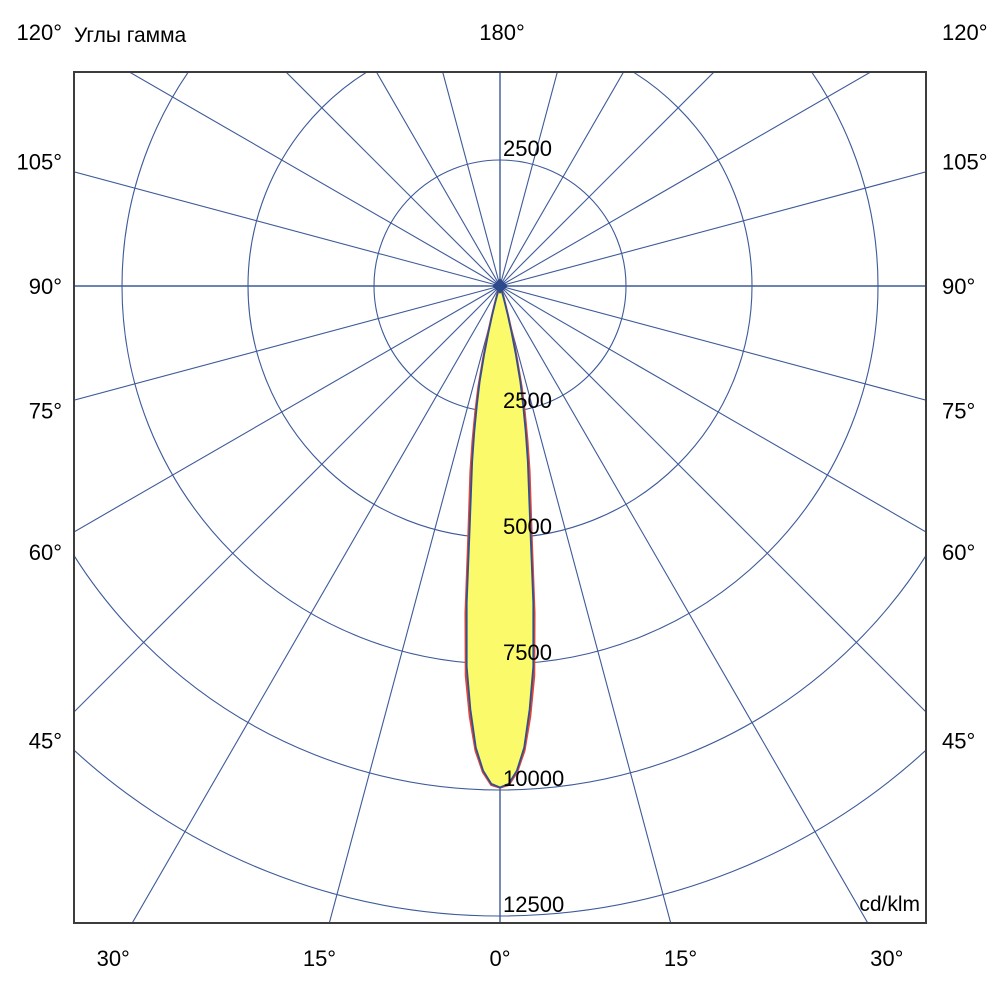 The height and width of the screenshot is (1000, 1000). What do you see at coordinates (502, 32) in the screenshot?
I see `gamma-label-top-180: 180°` at bounding box center [502, 32].